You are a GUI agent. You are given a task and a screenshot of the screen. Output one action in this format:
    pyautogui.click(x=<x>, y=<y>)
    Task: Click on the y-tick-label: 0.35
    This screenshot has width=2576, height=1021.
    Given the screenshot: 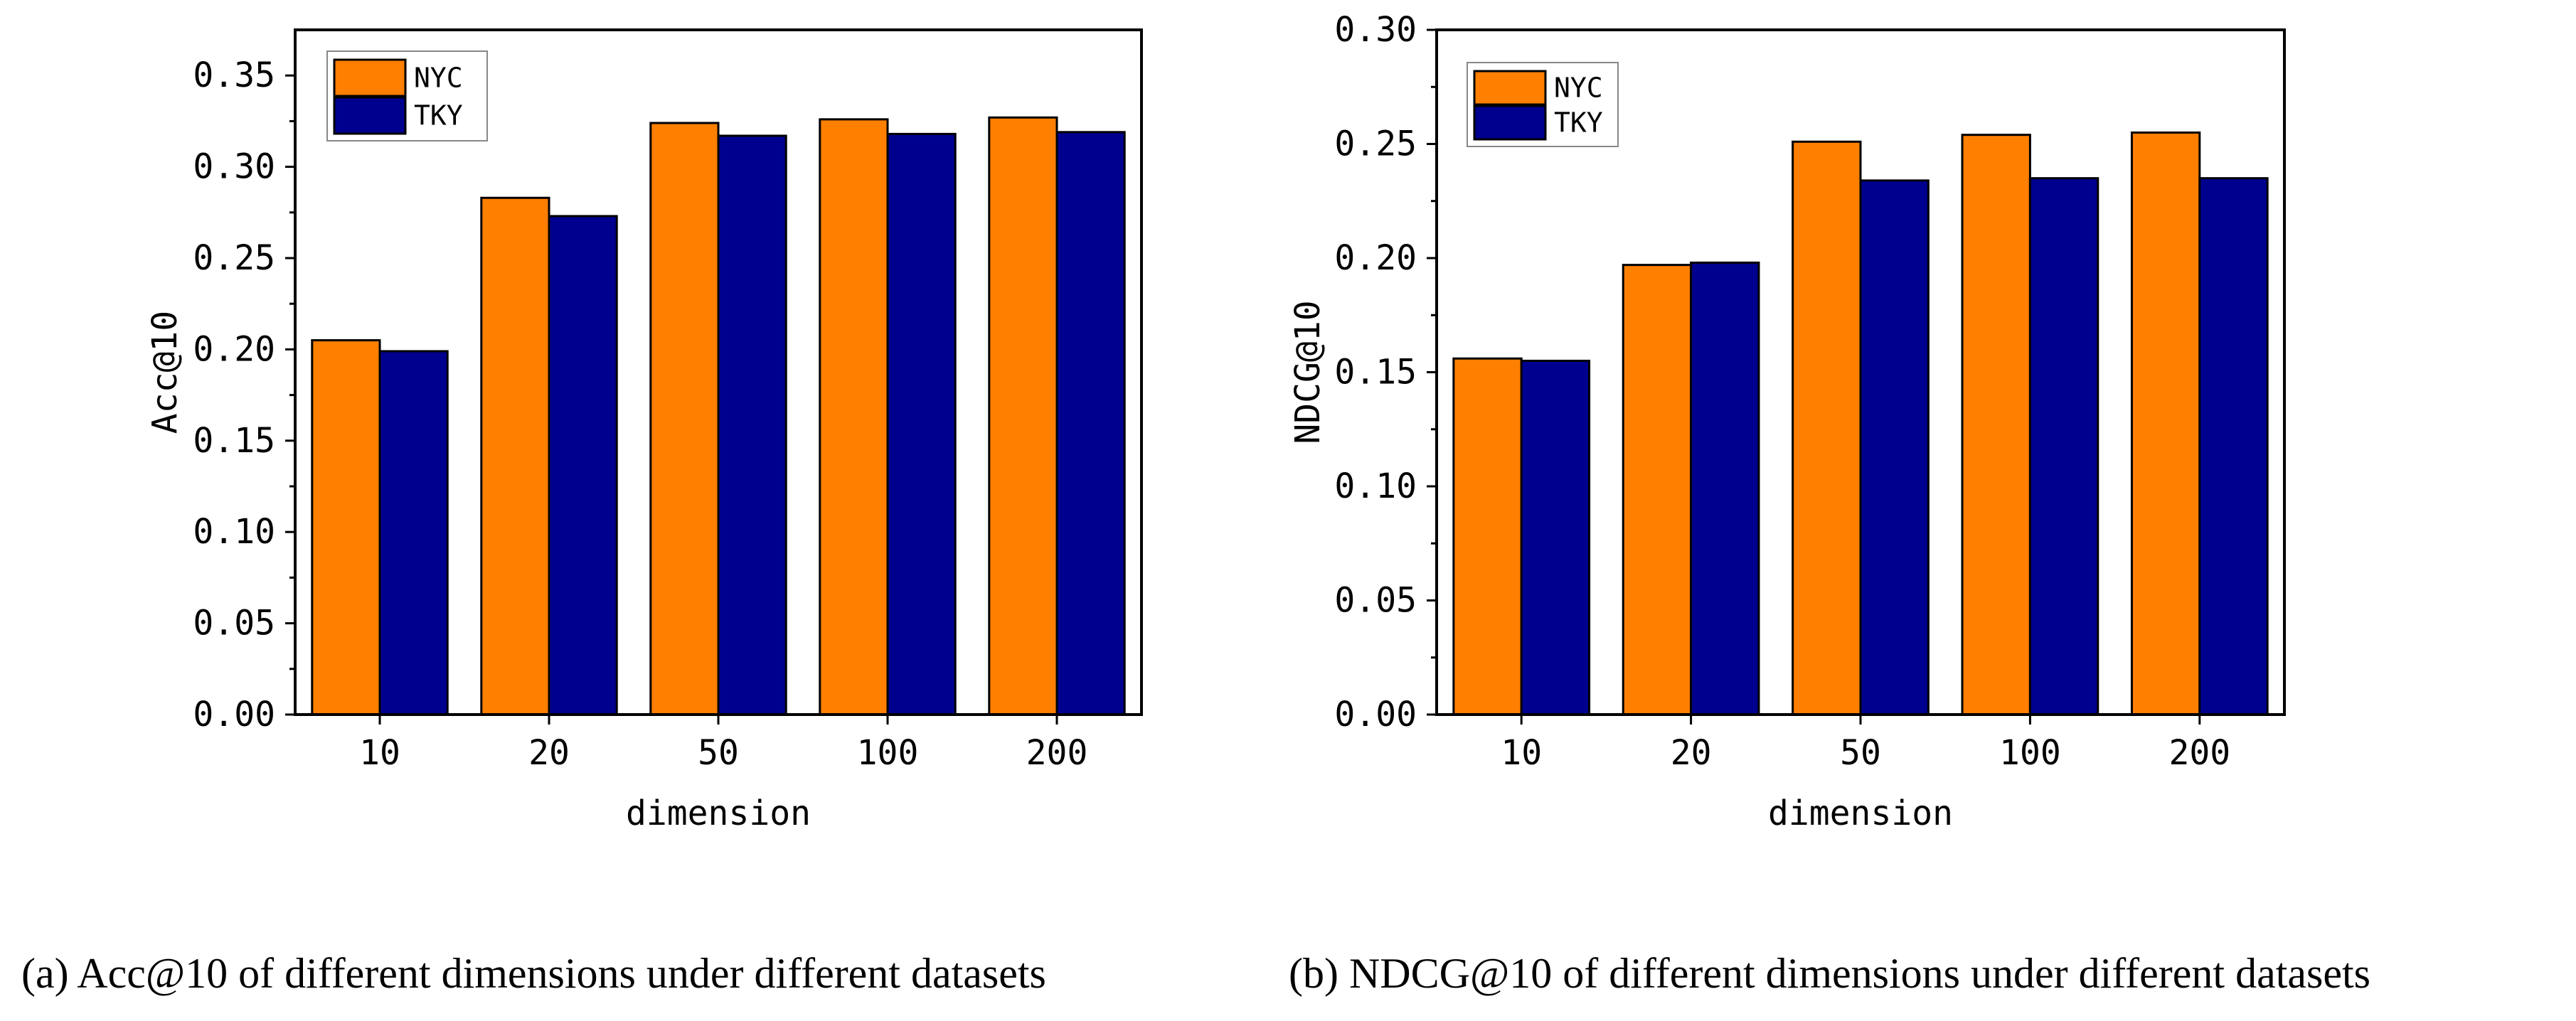 What is the action you would take?
    pyautogui.click(x=234, y=75)
    